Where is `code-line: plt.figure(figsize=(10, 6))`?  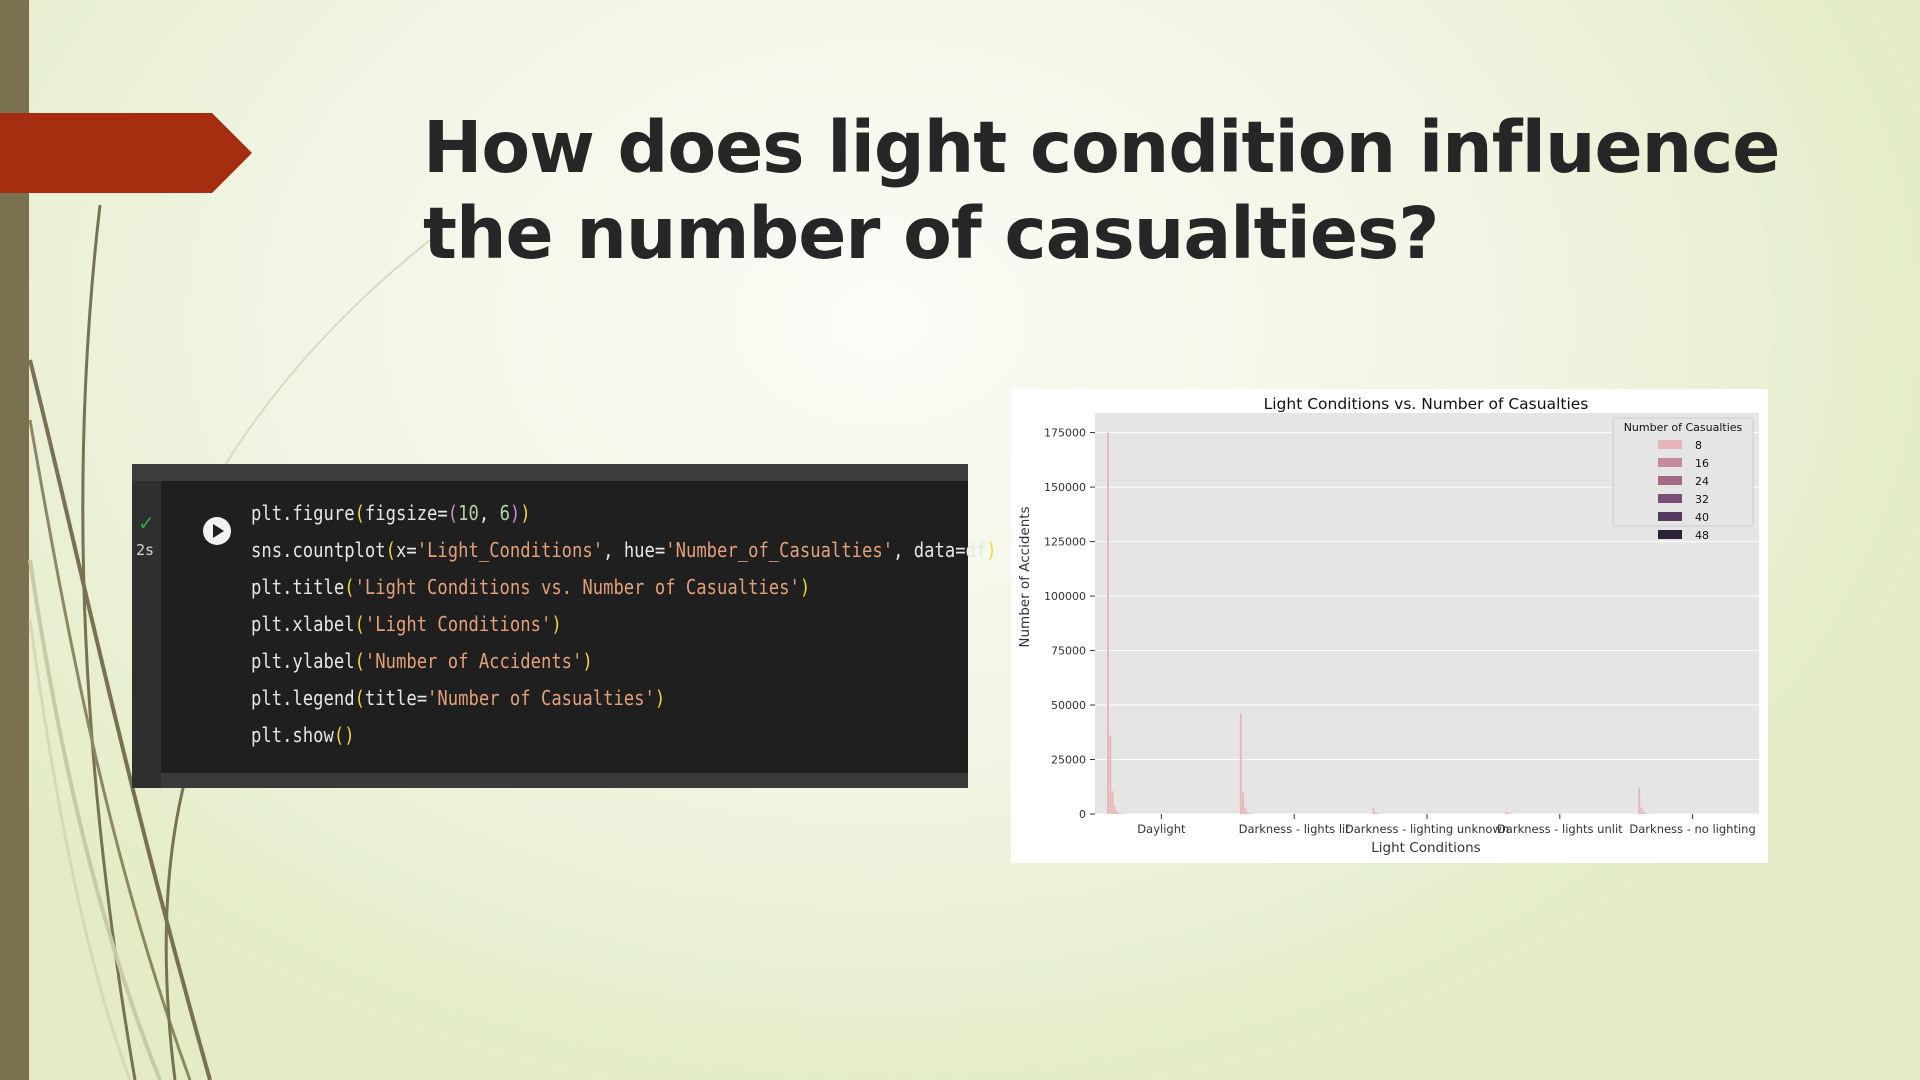
code-line: plt.figure(figsize=(10, 6)) is located at coordinates (391, 513).